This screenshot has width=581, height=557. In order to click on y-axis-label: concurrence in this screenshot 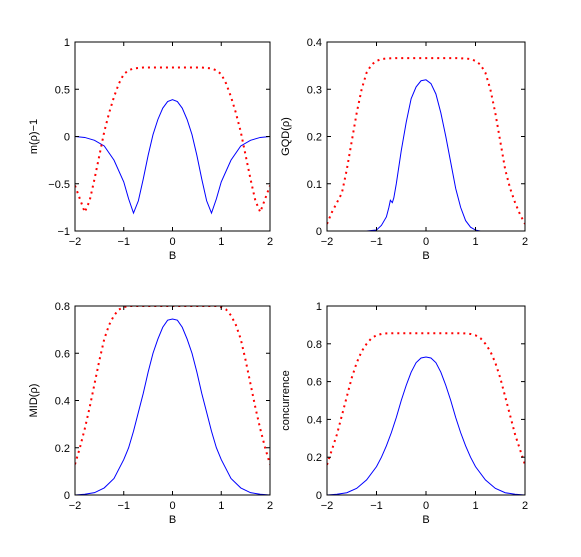, I will do `click(286, 400)`.